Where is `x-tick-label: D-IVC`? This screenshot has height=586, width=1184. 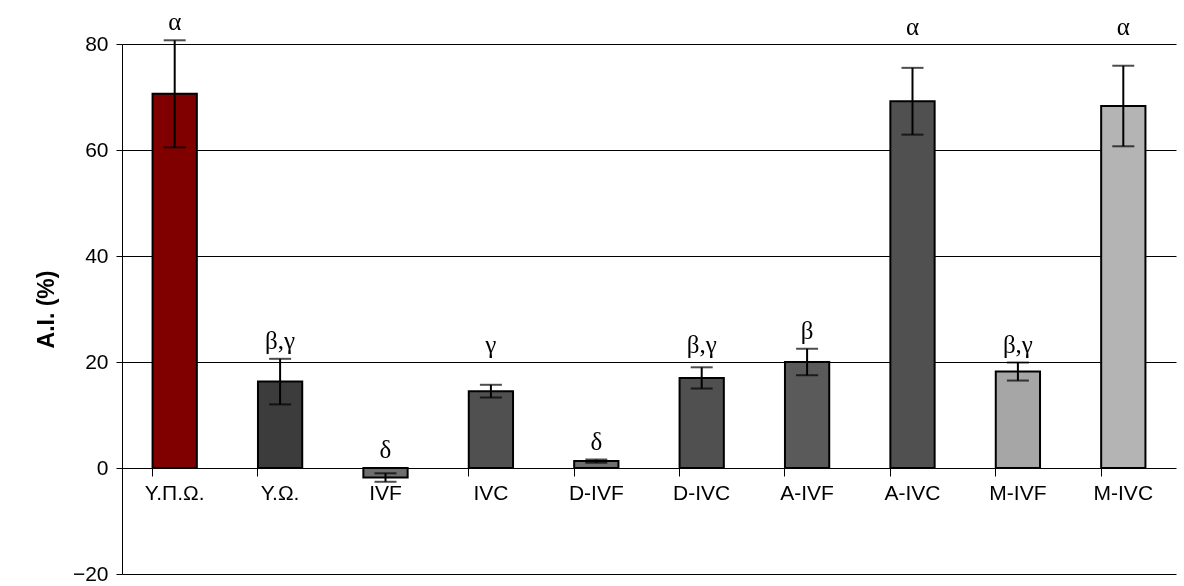
x-tick-label: D-IVC is located at coordinates (702, 492).